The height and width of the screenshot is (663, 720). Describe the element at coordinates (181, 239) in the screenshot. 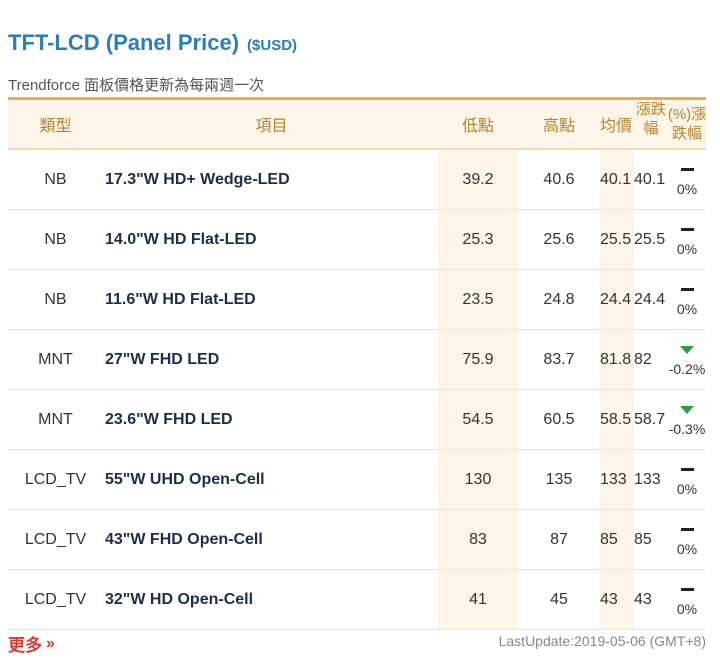

I see `item-name: 14.0"W HD Flat-LED` at that location.